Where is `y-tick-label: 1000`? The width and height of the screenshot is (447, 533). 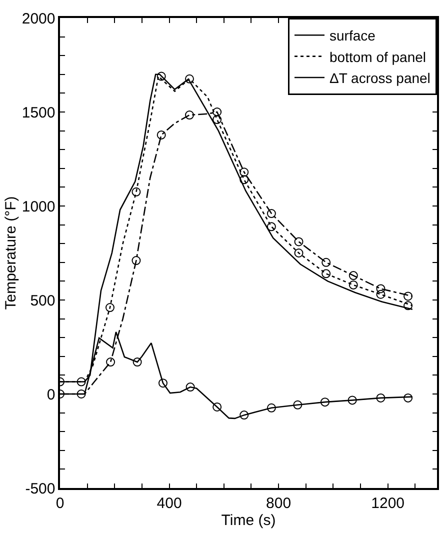 y-tick-label: 1000 is located at coordinates (39, 207).